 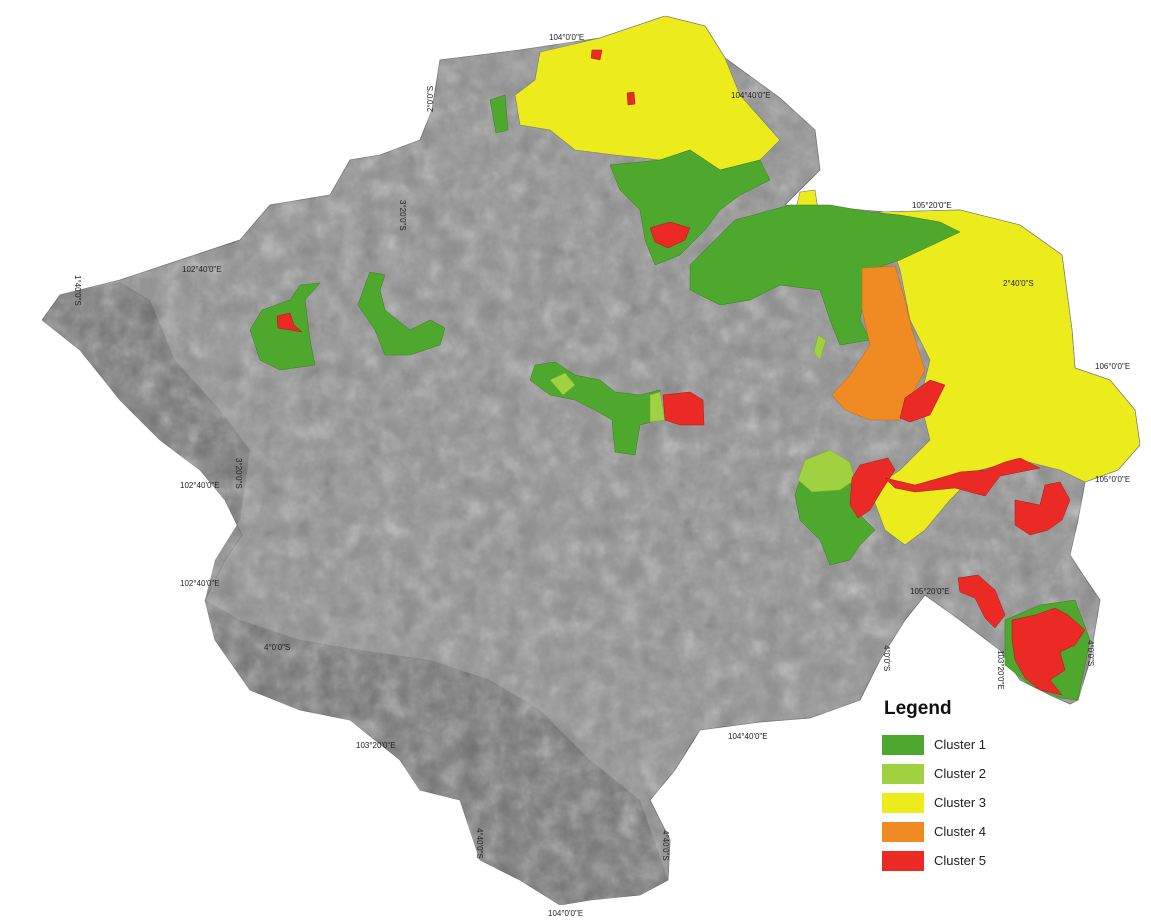 I want to click on legend-item-cluster-2: Cluster 2, so click(x=982, y=773).